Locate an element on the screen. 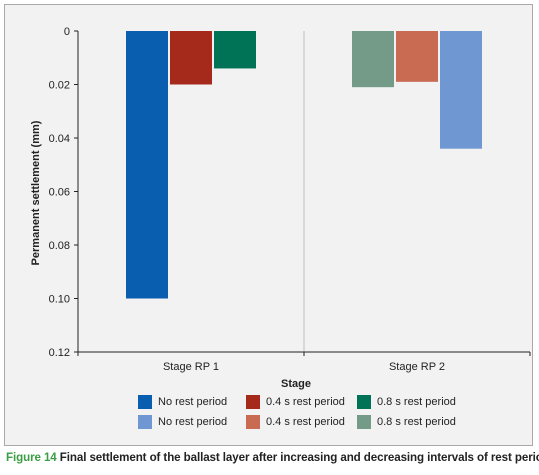 This screenshot has width=539, height=475. y-tick-label: 0 is located at coordinates (67, 32).